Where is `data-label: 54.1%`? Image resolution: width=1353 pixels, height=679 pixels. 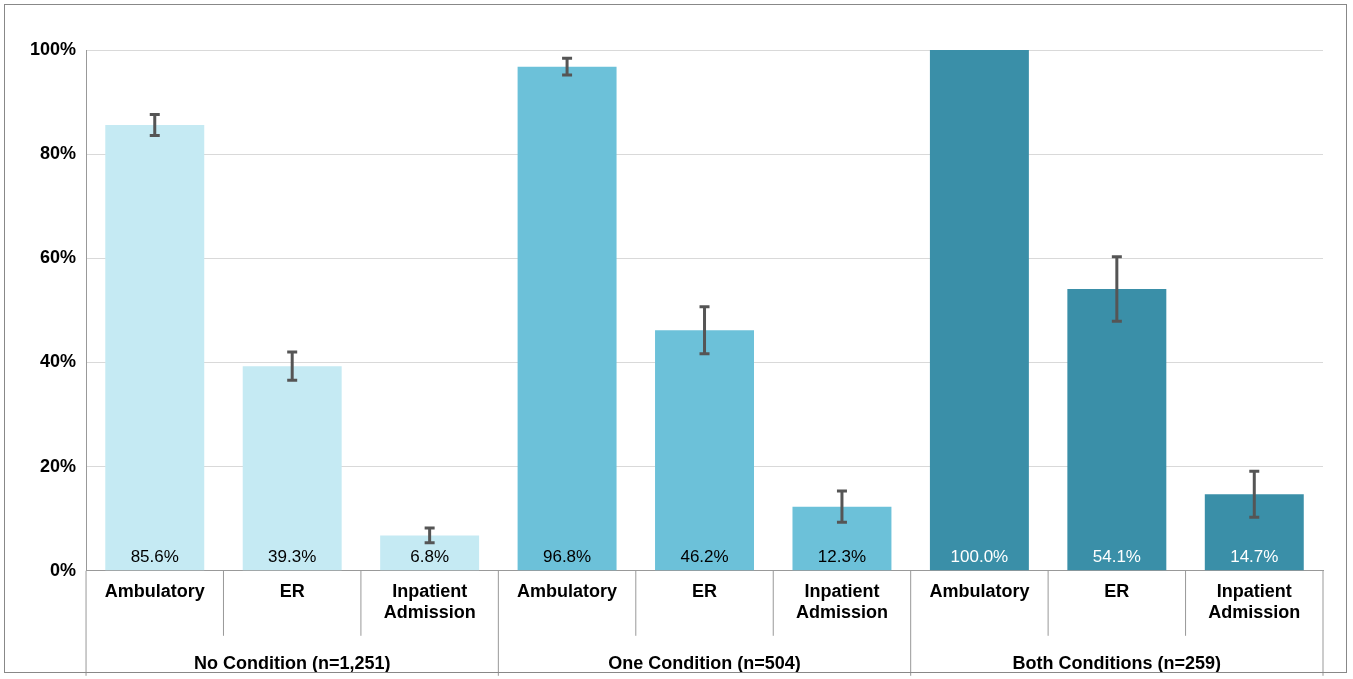
data-label: 54.1% is located at coordinates (1116, 556).